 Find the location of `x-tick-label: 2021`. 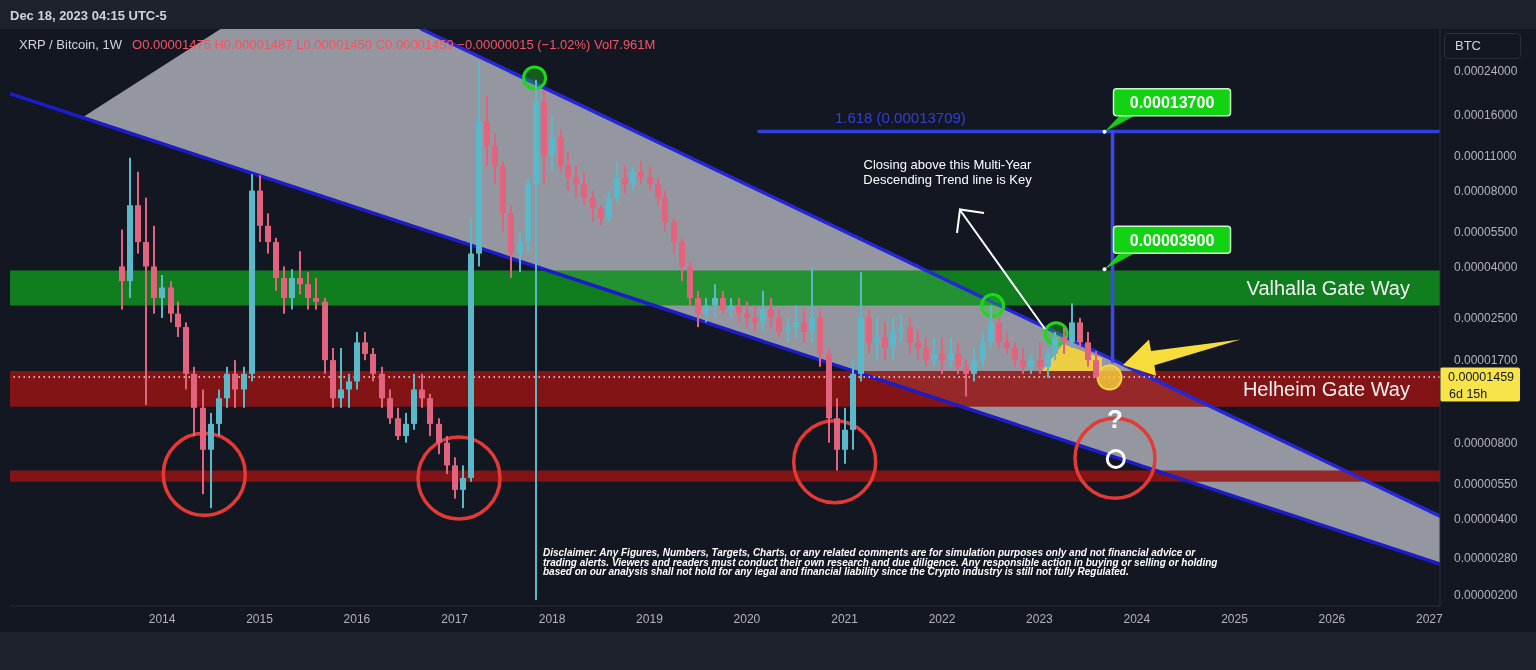

x-tick-label: 2021 is located at coordinates (845, 618).